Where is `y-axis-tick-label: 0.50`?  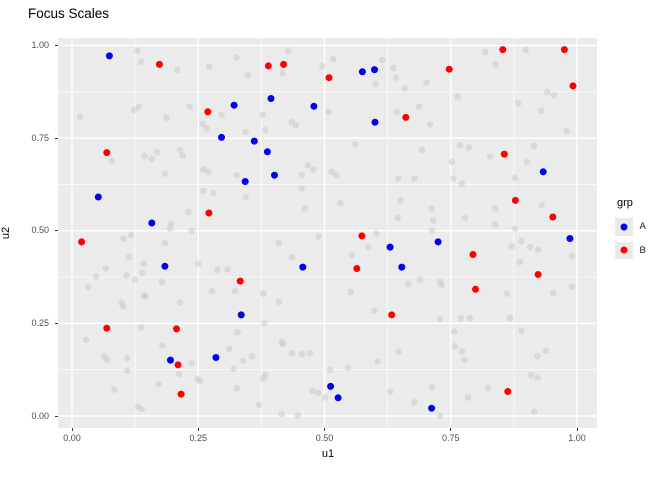 y-axis-tick-label: 0.50 is located at coordinates (40, 230).